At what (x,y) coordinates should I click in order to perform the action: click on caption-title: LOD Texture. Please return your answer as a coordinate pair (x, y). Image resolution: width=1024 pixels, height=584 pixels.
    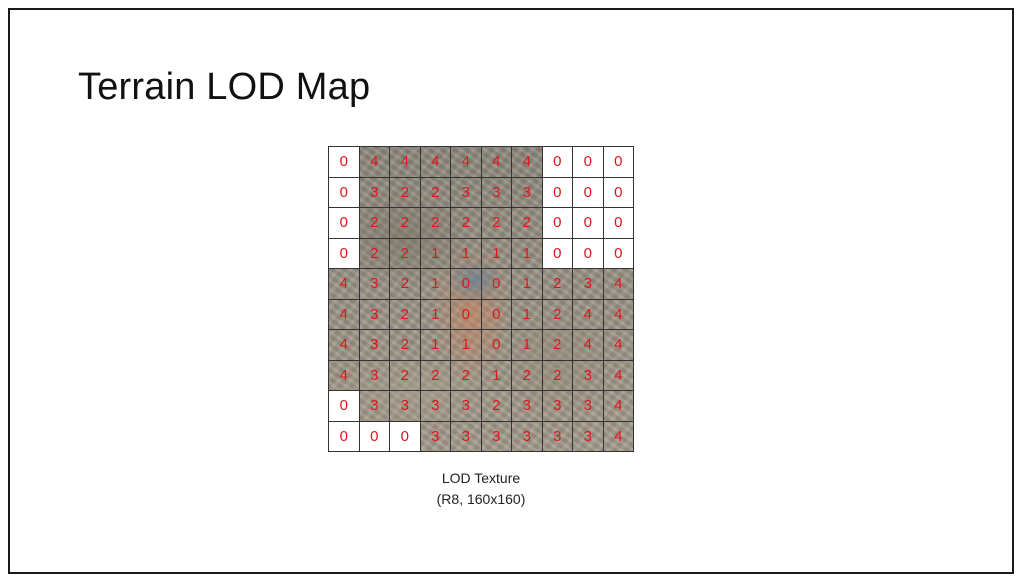
    Looking at the image, I should click on (481, 478).